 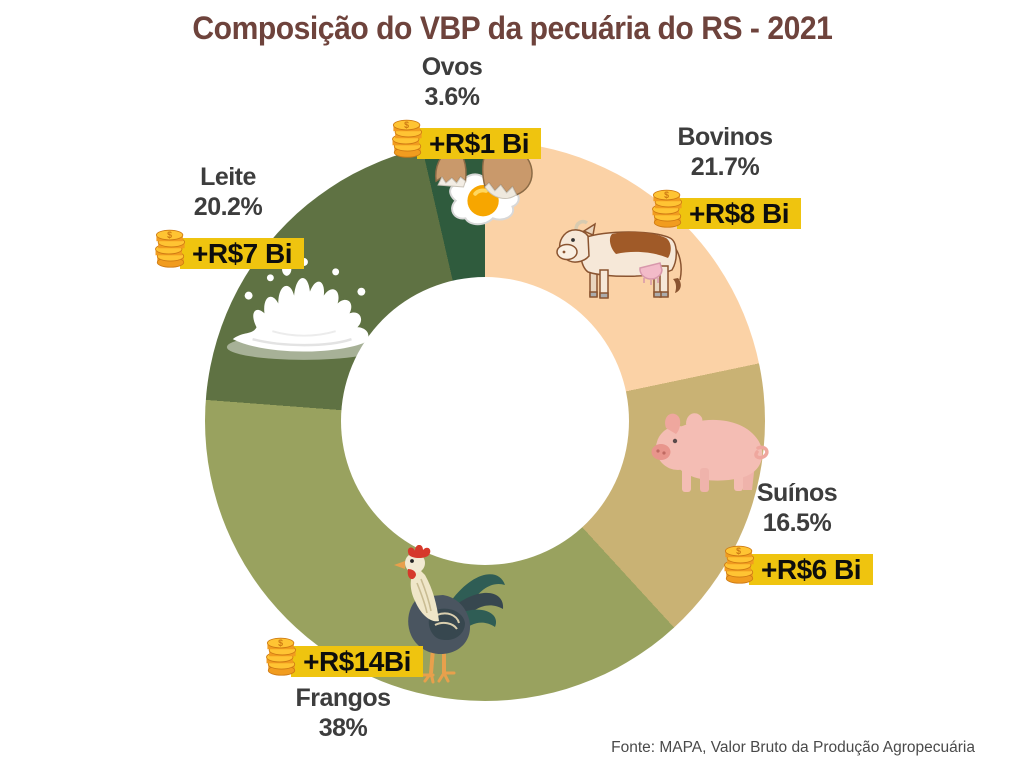 I want to click on value-label-suinos: +R$6 Bi, so click(x=811, y=569).